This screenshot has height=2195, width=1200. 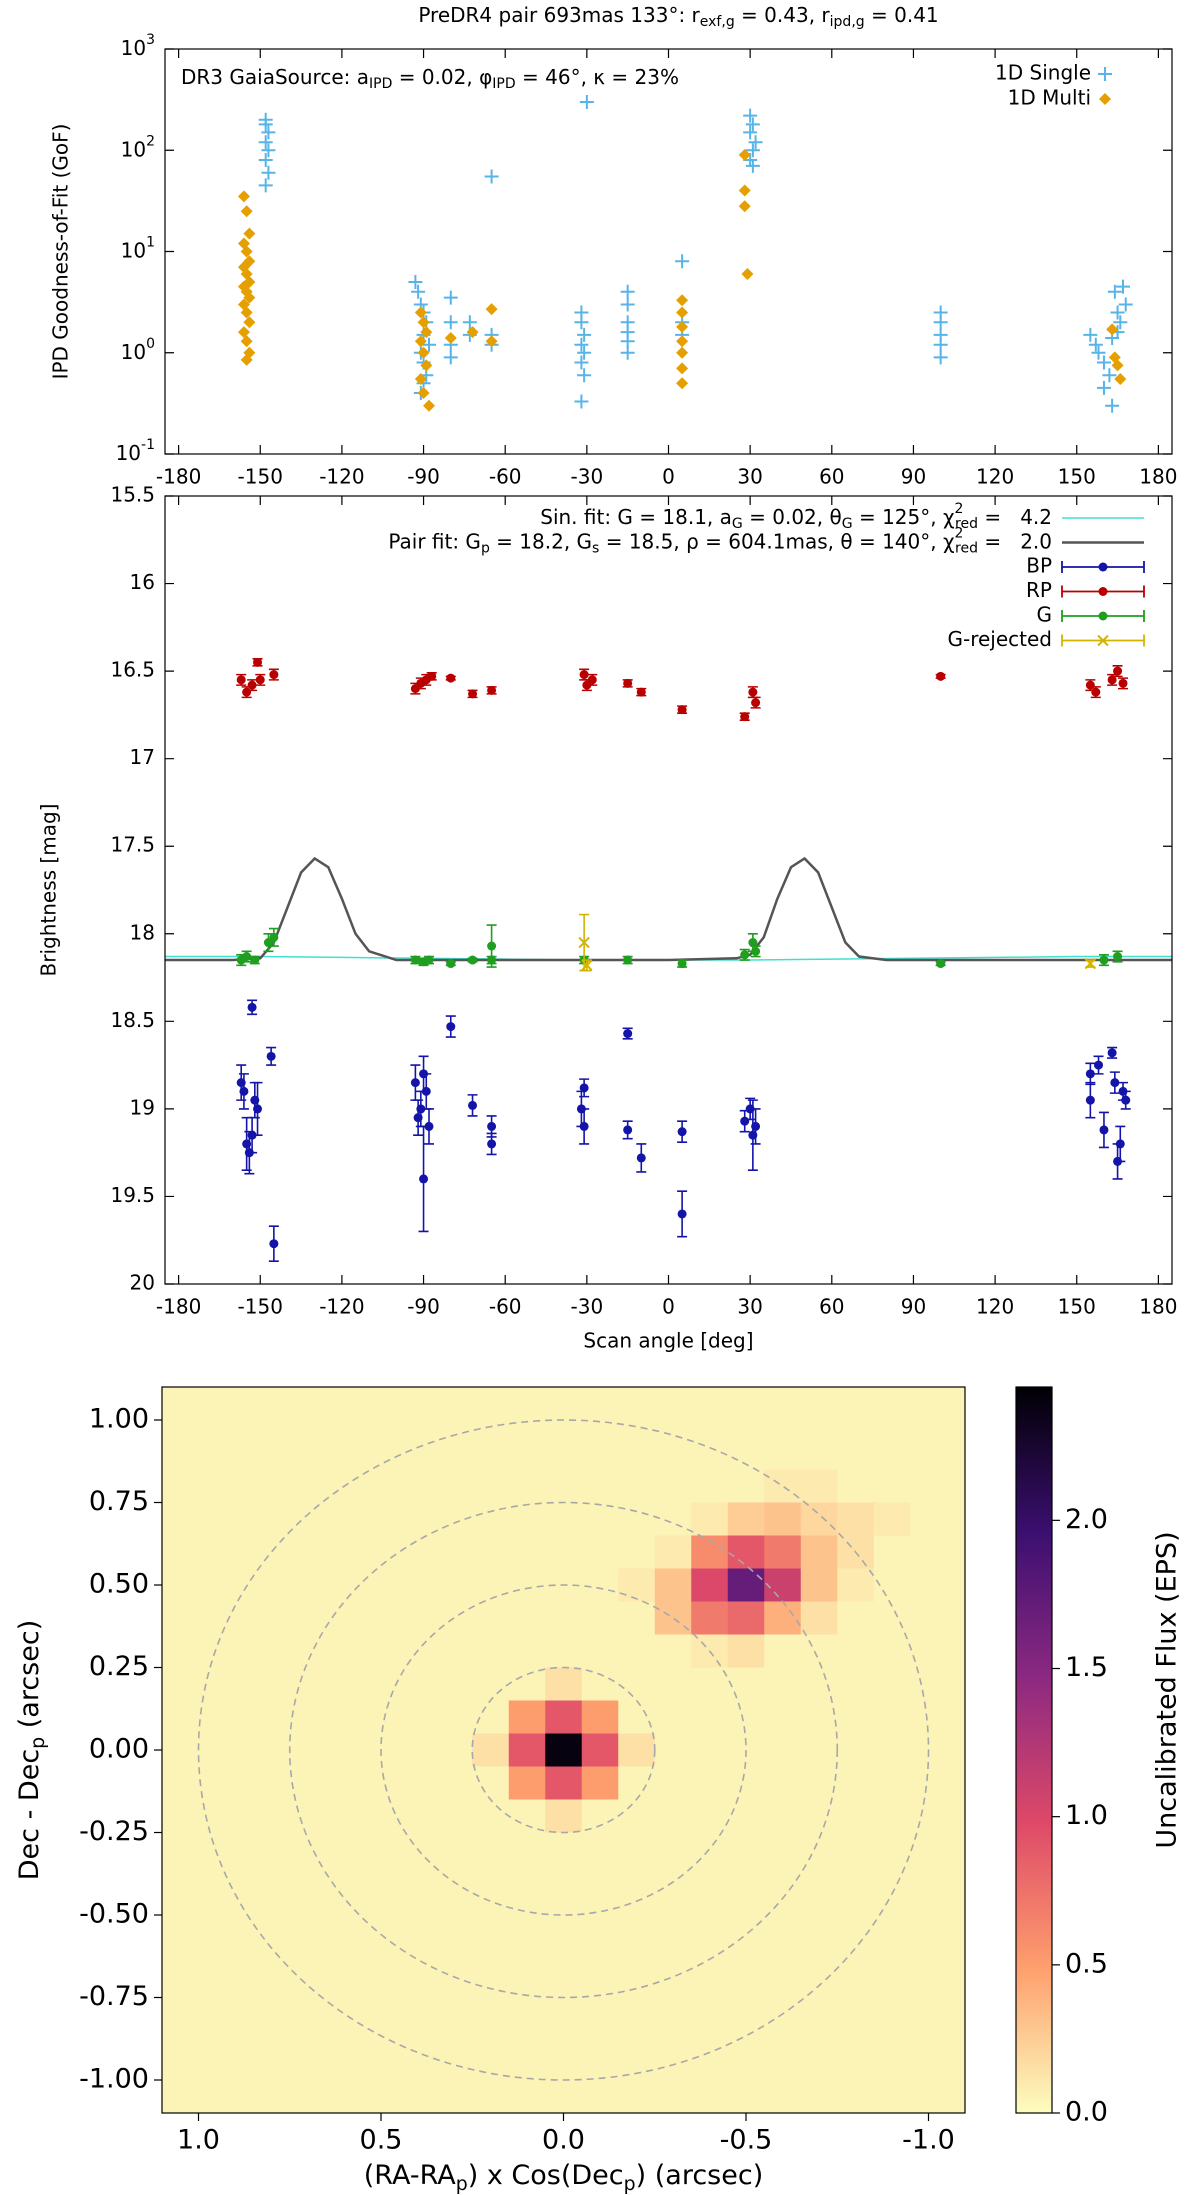 I want to click on y-axis-label: Brightness [mag], so click(x=49, y=890).